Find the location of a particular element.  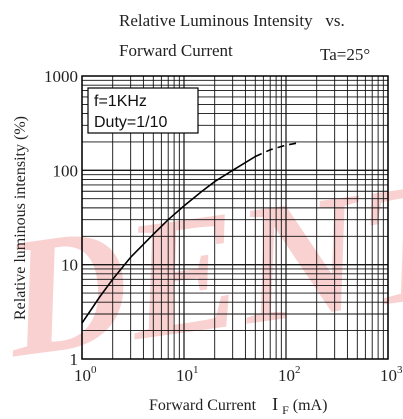

x-tick-label: 10 2 is located at coordinates (289, 374).